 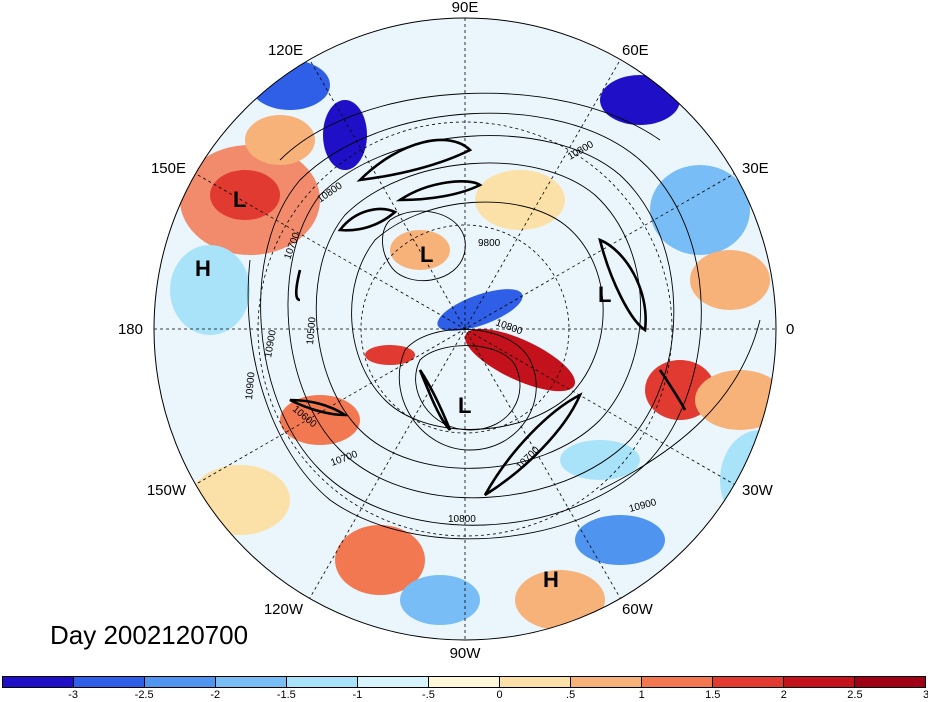 What do you see at coordinates (149, 635) in the screenshot?
I see `day-title: Day 2002120700` at bounding box center [149, 635].